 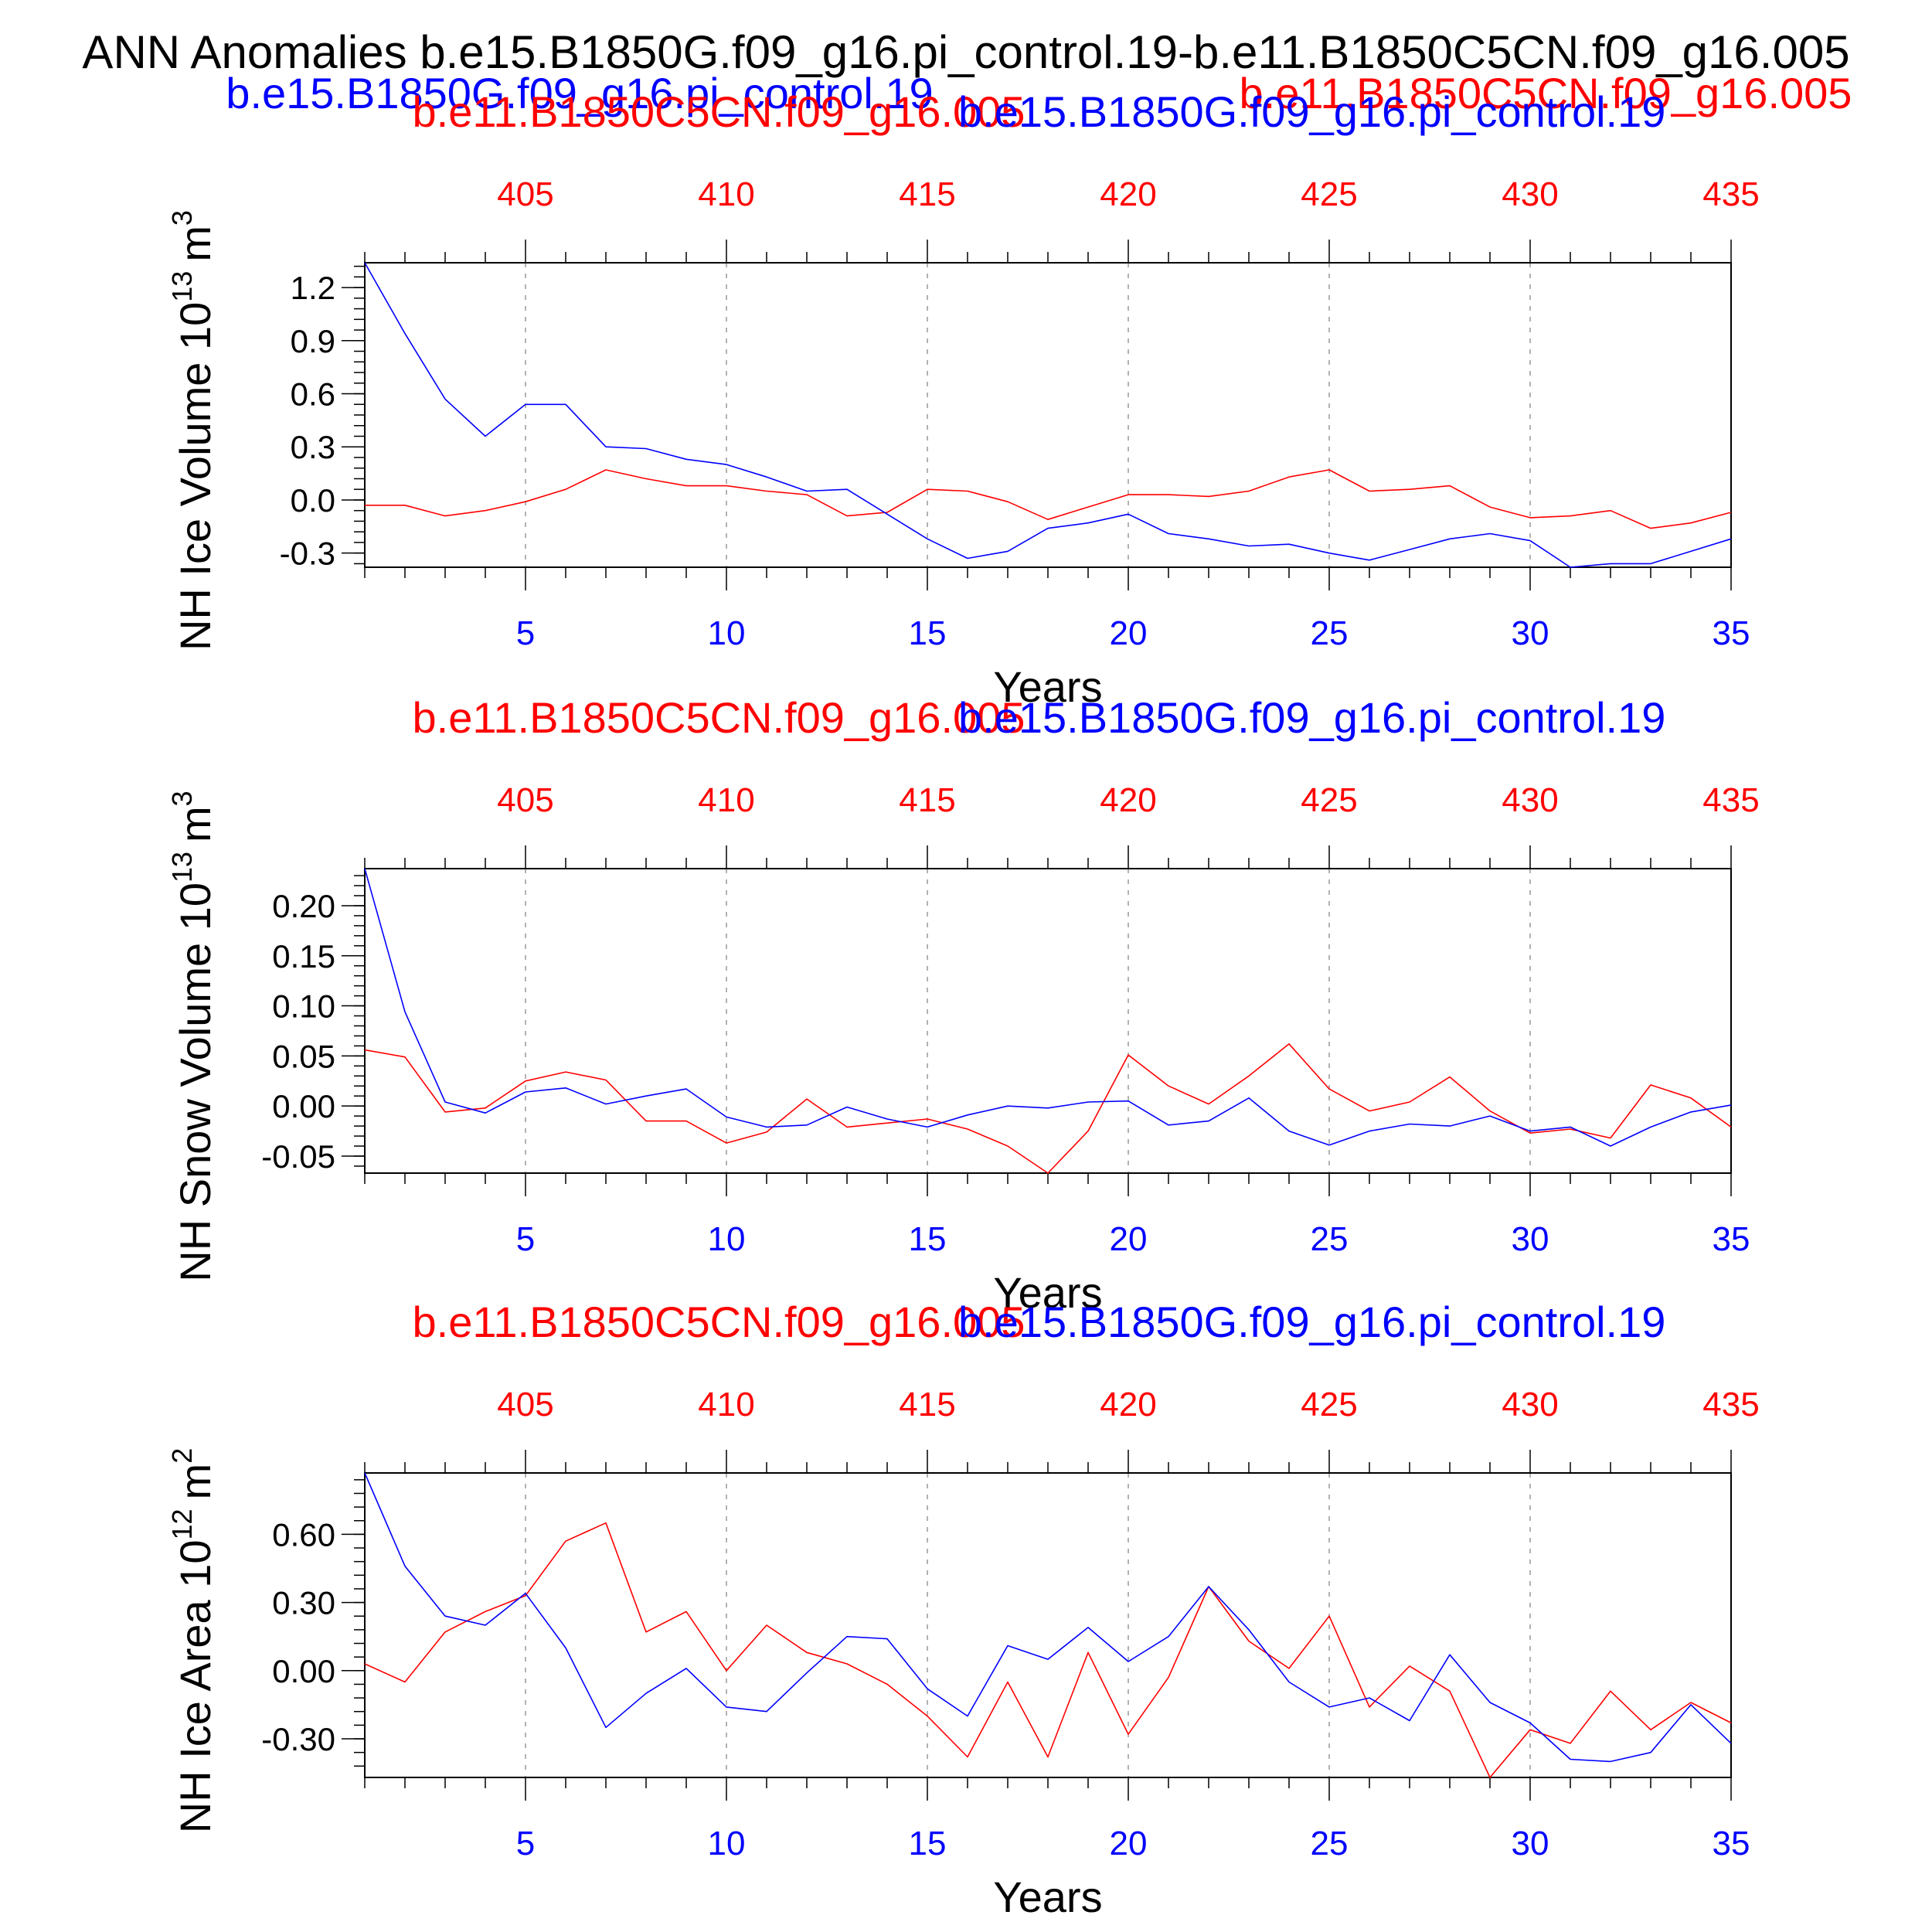 I want to click on y-tick-label: -0.05, so click(x=298, y=1156).